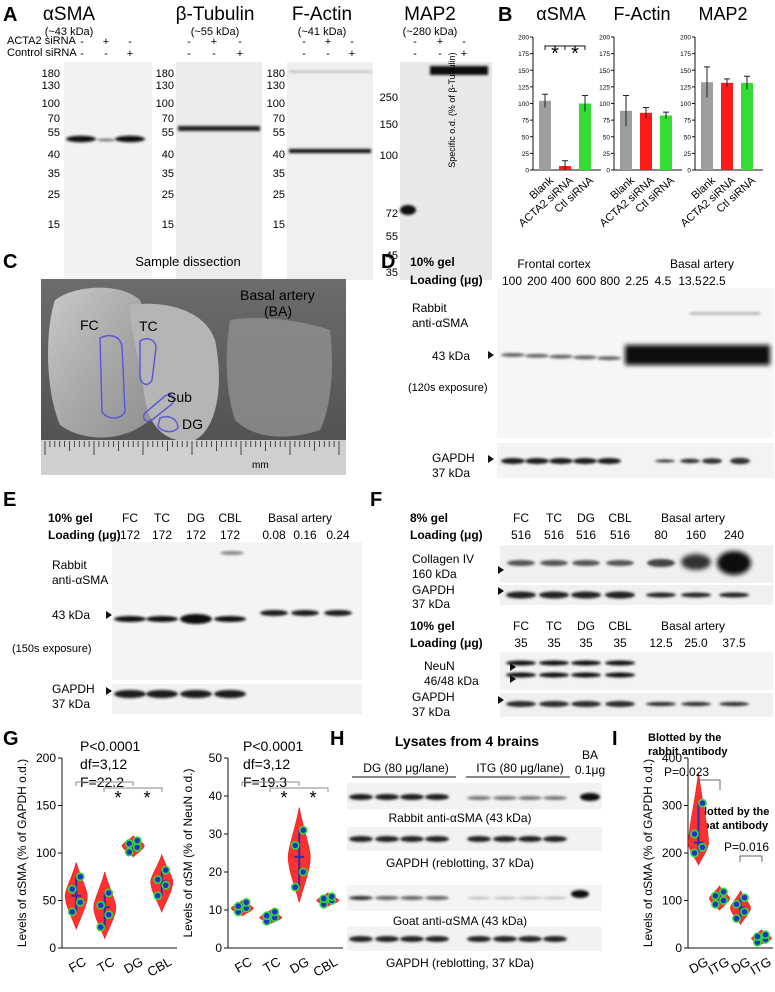  I want to click on blot-f-neun, so click(636, 671).